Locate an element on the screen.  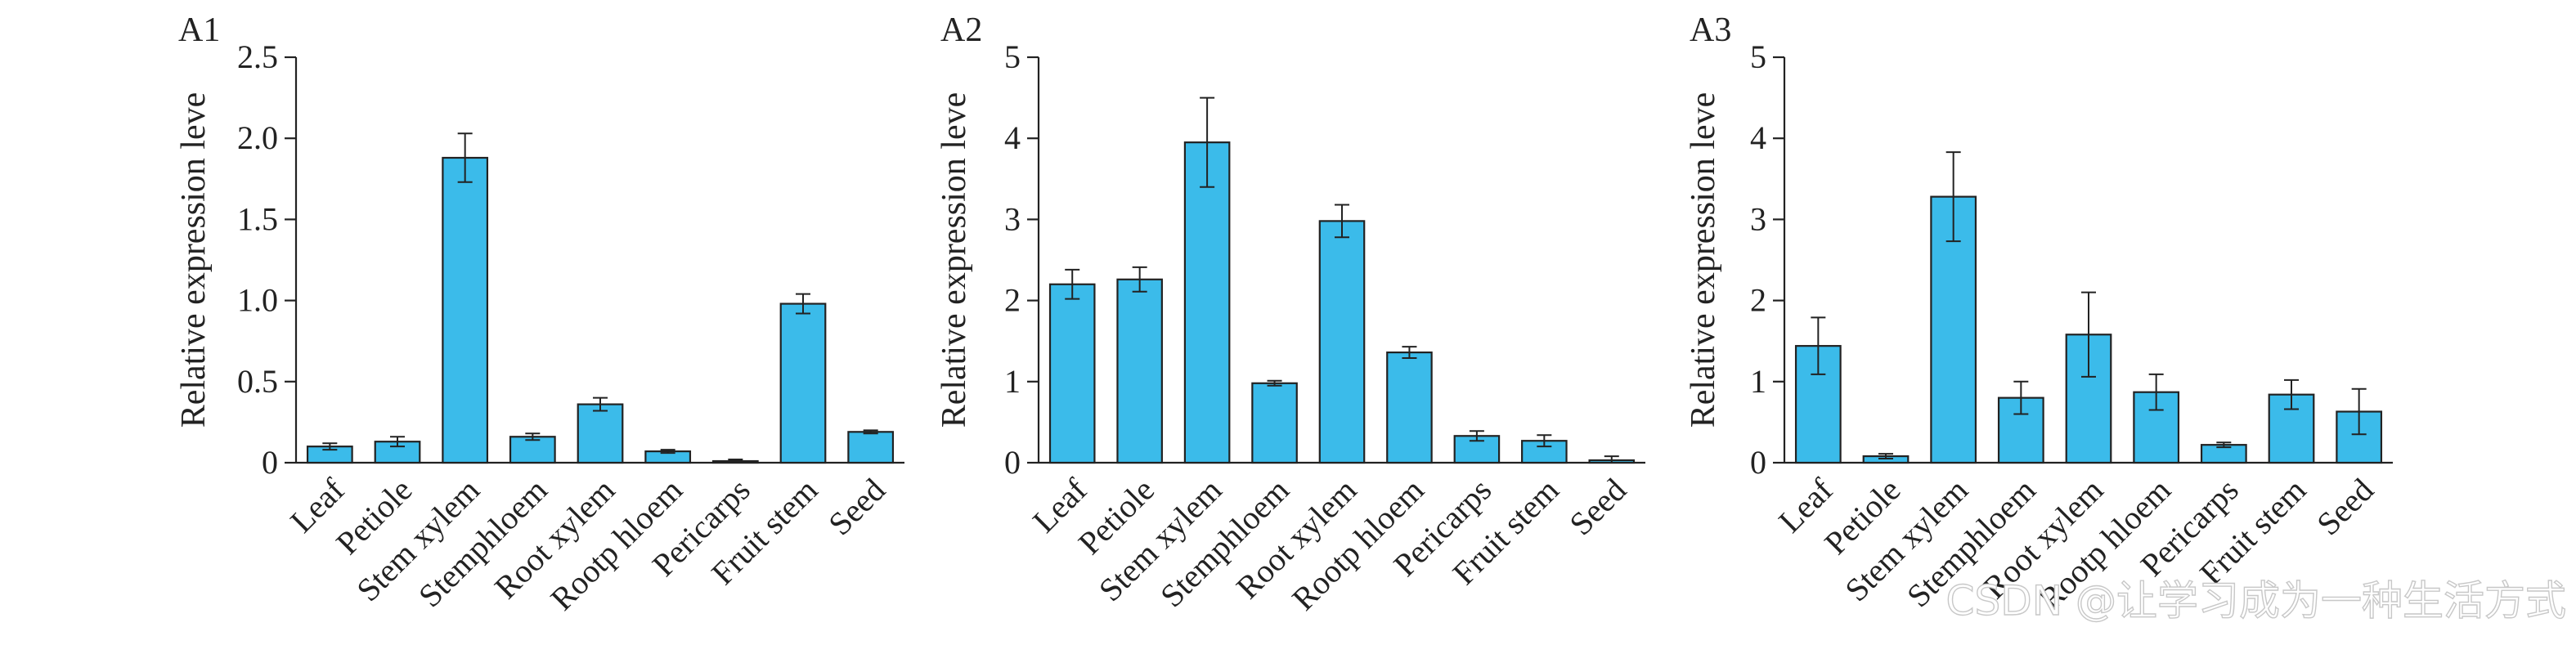
bar-seed is located at coordinates (871, 447).